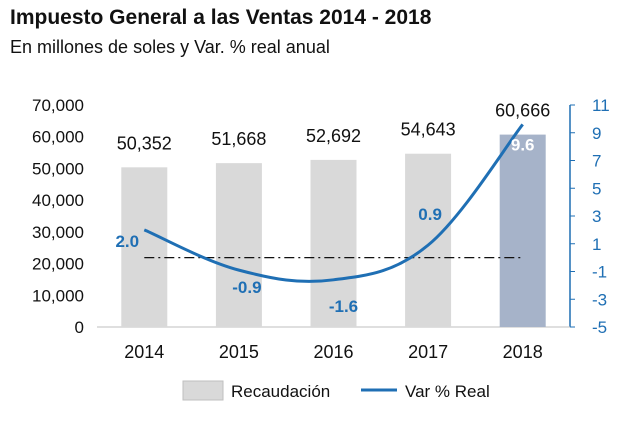 Image resolution: width=640 pixels, height=443 pixels. Describe the element at coordinates (447, 391) in the screenshot. I see `legend-label-var: Var % Real` at that location.